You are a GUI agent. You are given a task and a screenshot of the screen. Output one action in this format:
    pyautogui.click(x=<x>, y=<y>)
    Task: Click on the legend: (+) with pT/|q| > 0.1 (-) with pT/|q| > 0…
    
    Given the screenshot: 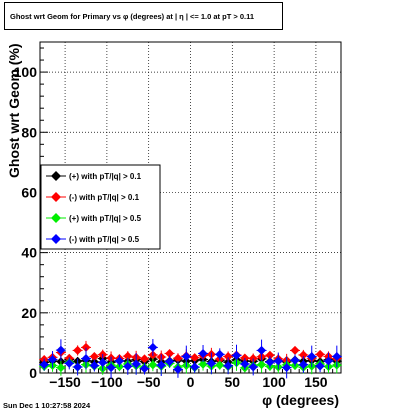 What is the action you would take?
    pyautogui.click(x=100, y=207)
    